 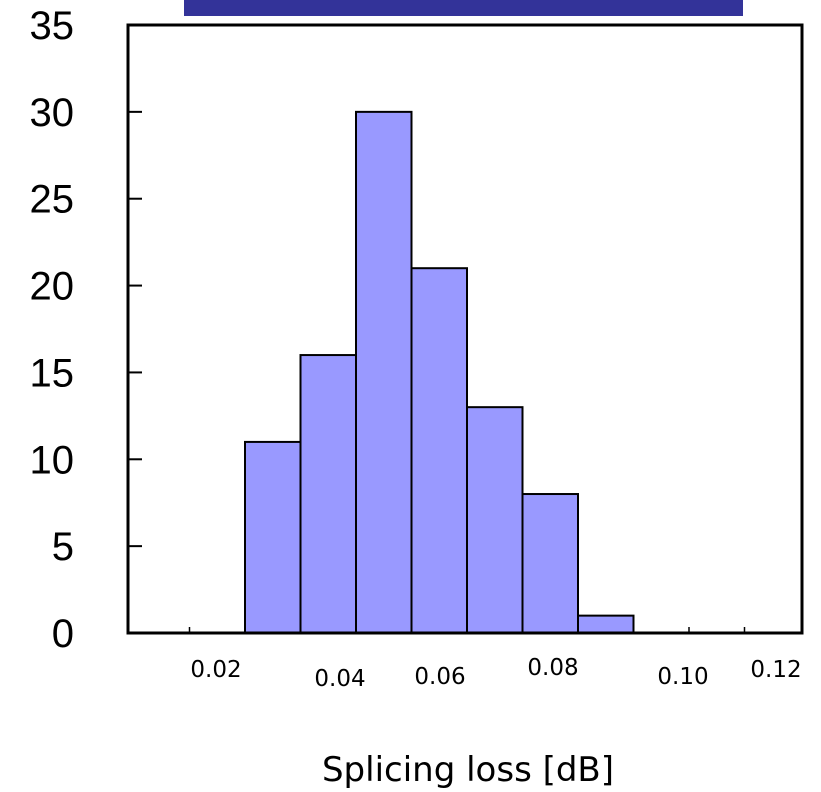 I want to click on x-tick-label: 0.12, so click(x=775, y=670).